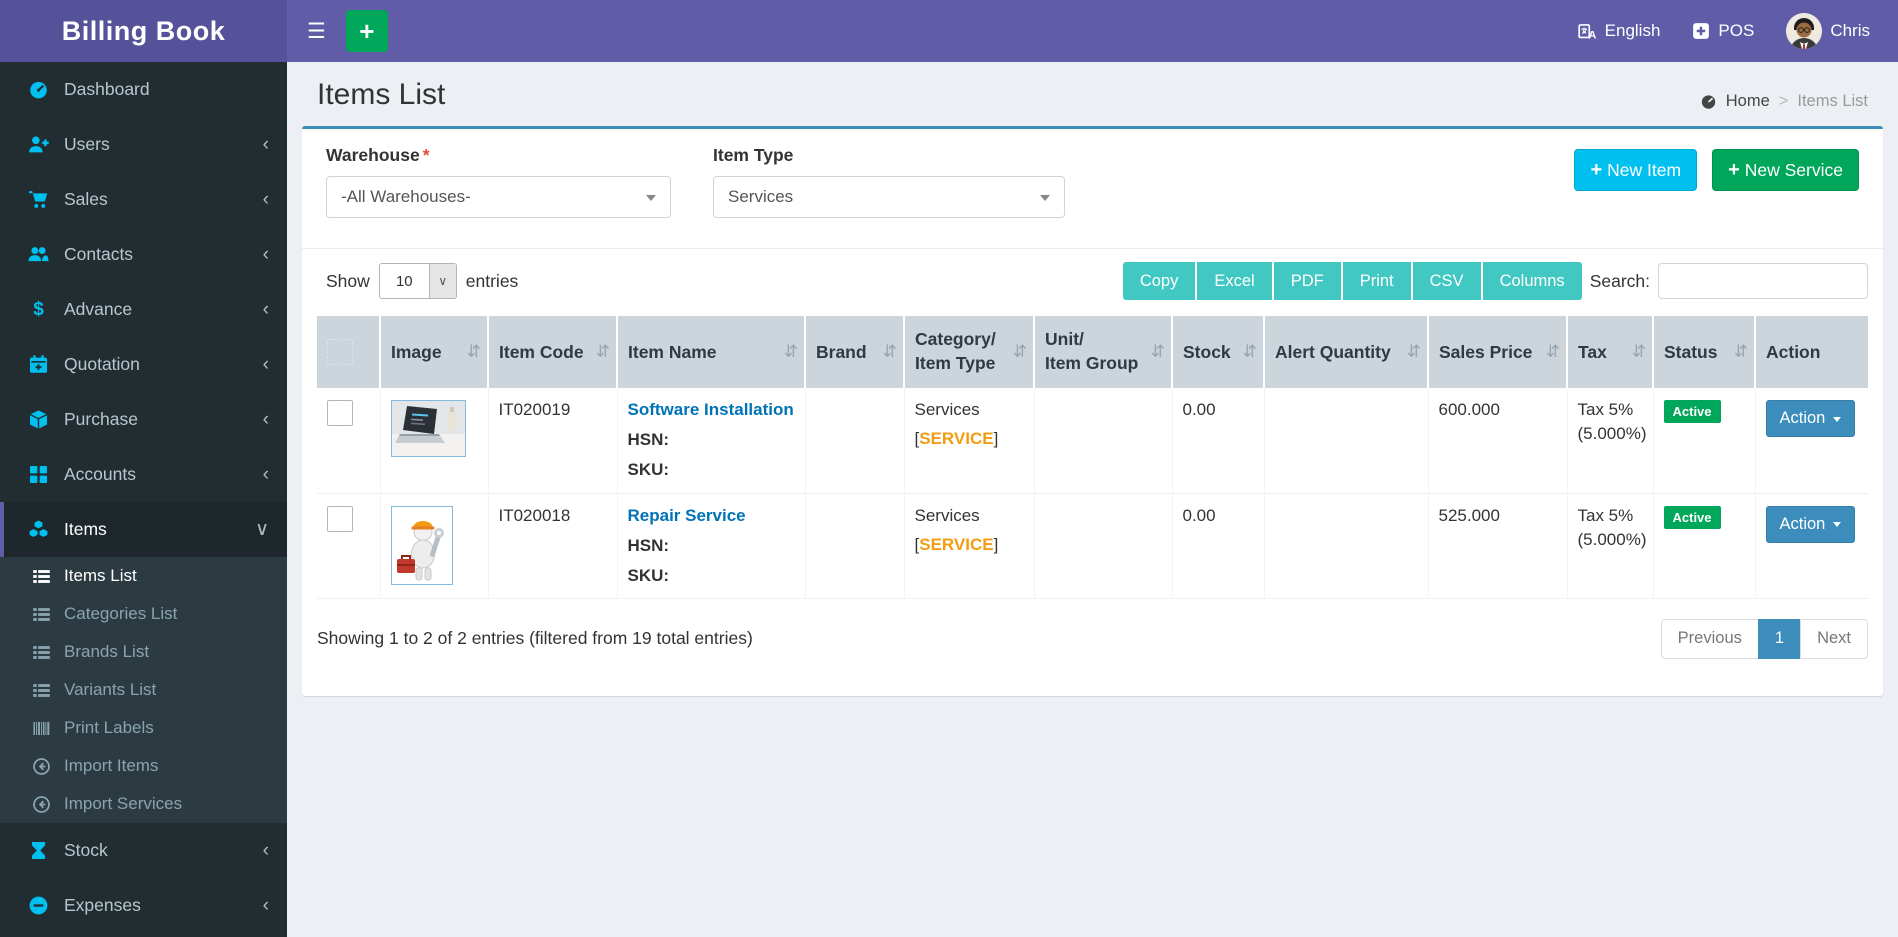 Image resolution: width=1898 pixels, height=937 pixels. I want to click on item-type-tag-line: [SERVICE], so click(956, 438).